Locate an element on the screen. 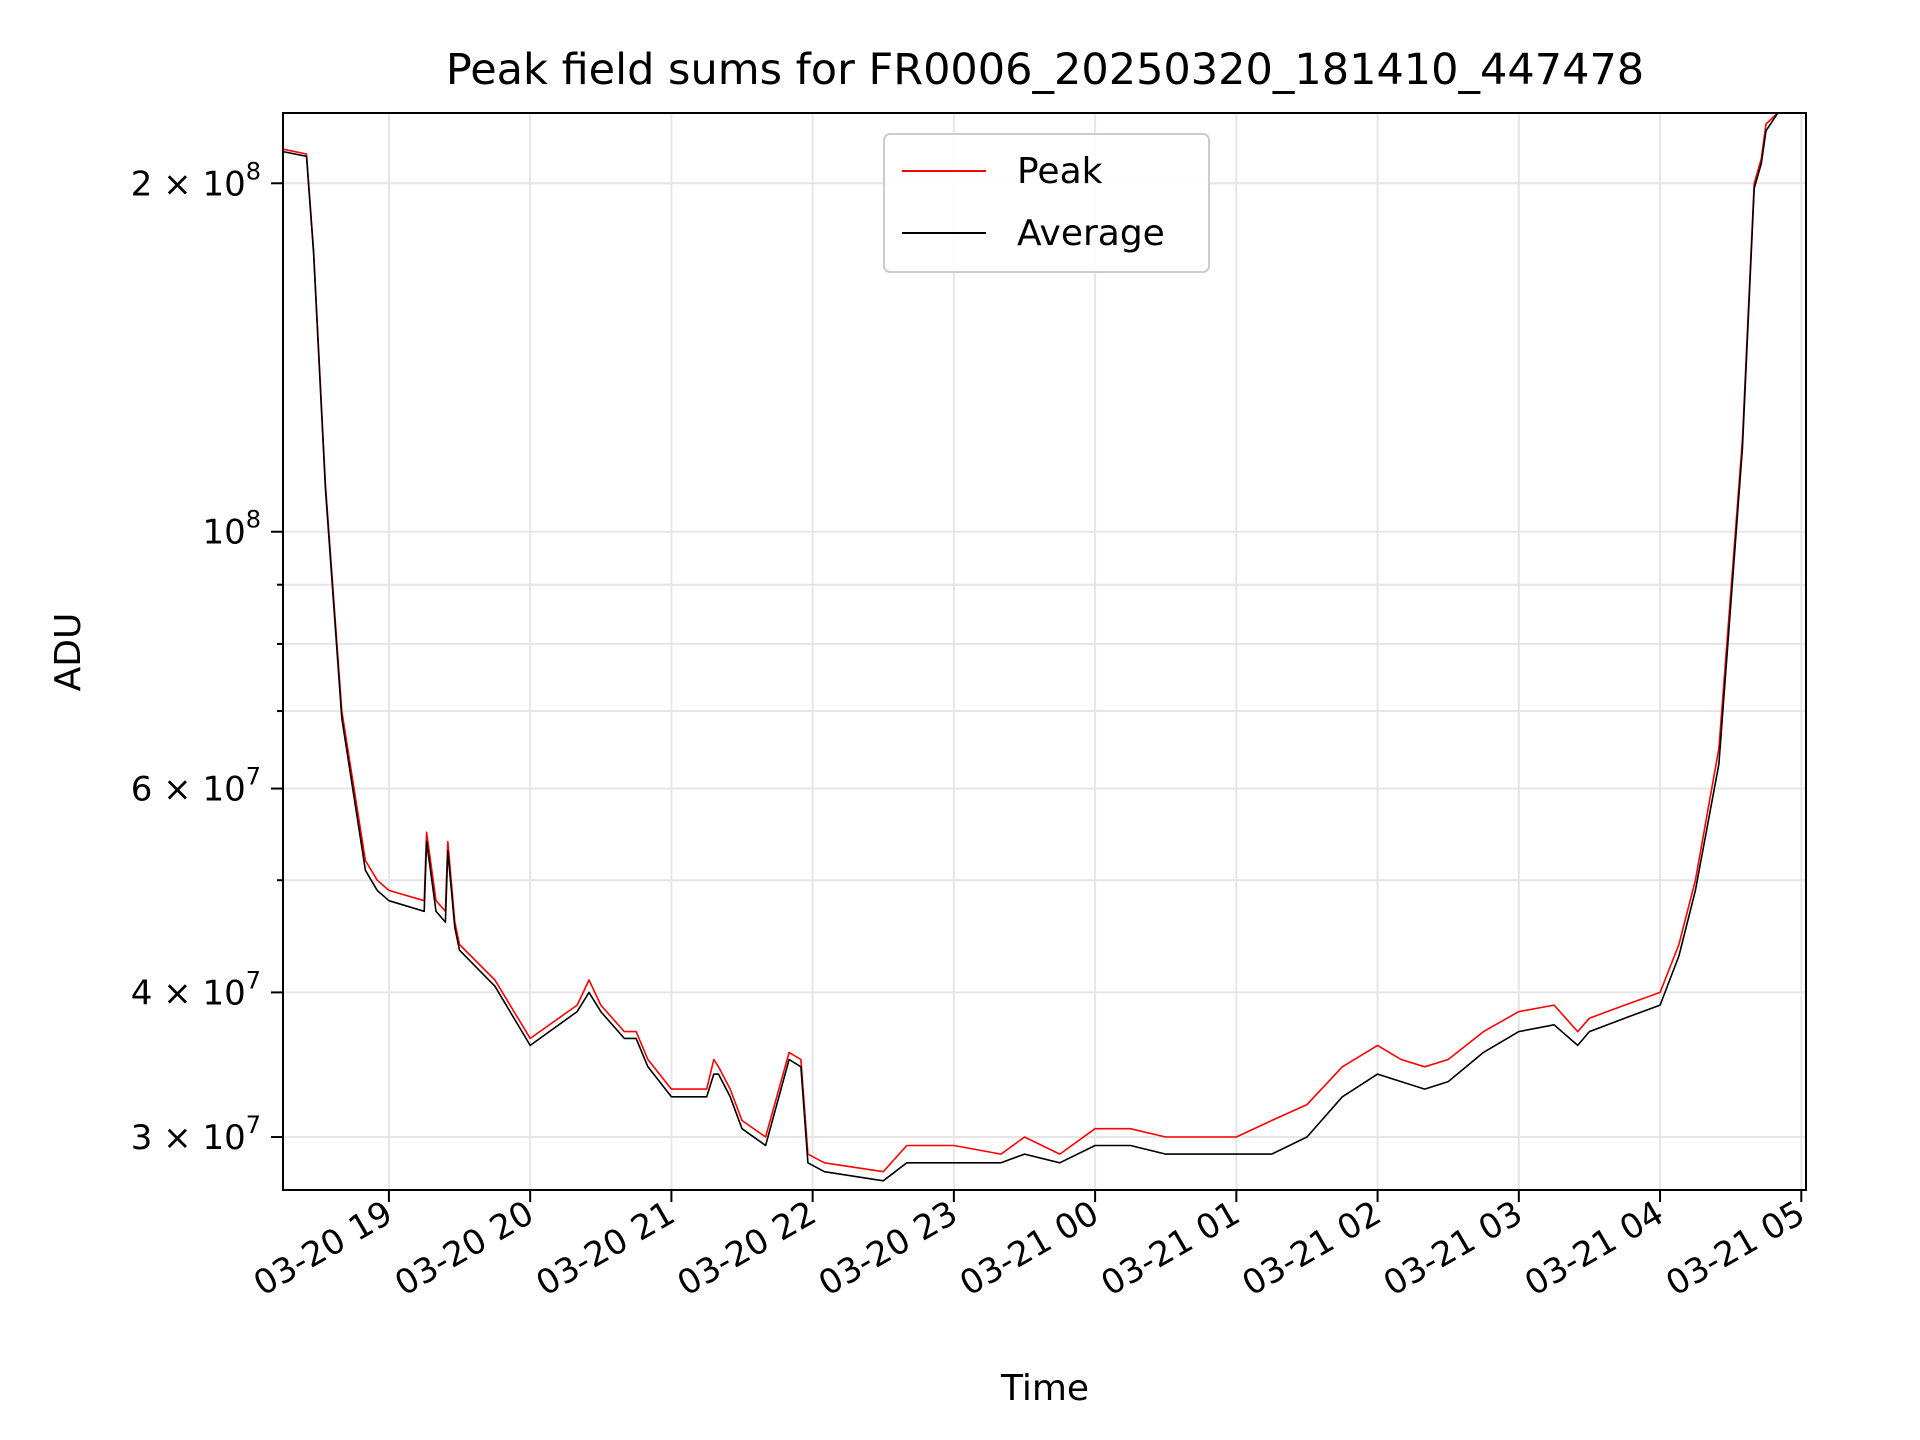 The width and height of the screenshot is (1920, 1440). legend-box is located at coordinates (1046, 203).